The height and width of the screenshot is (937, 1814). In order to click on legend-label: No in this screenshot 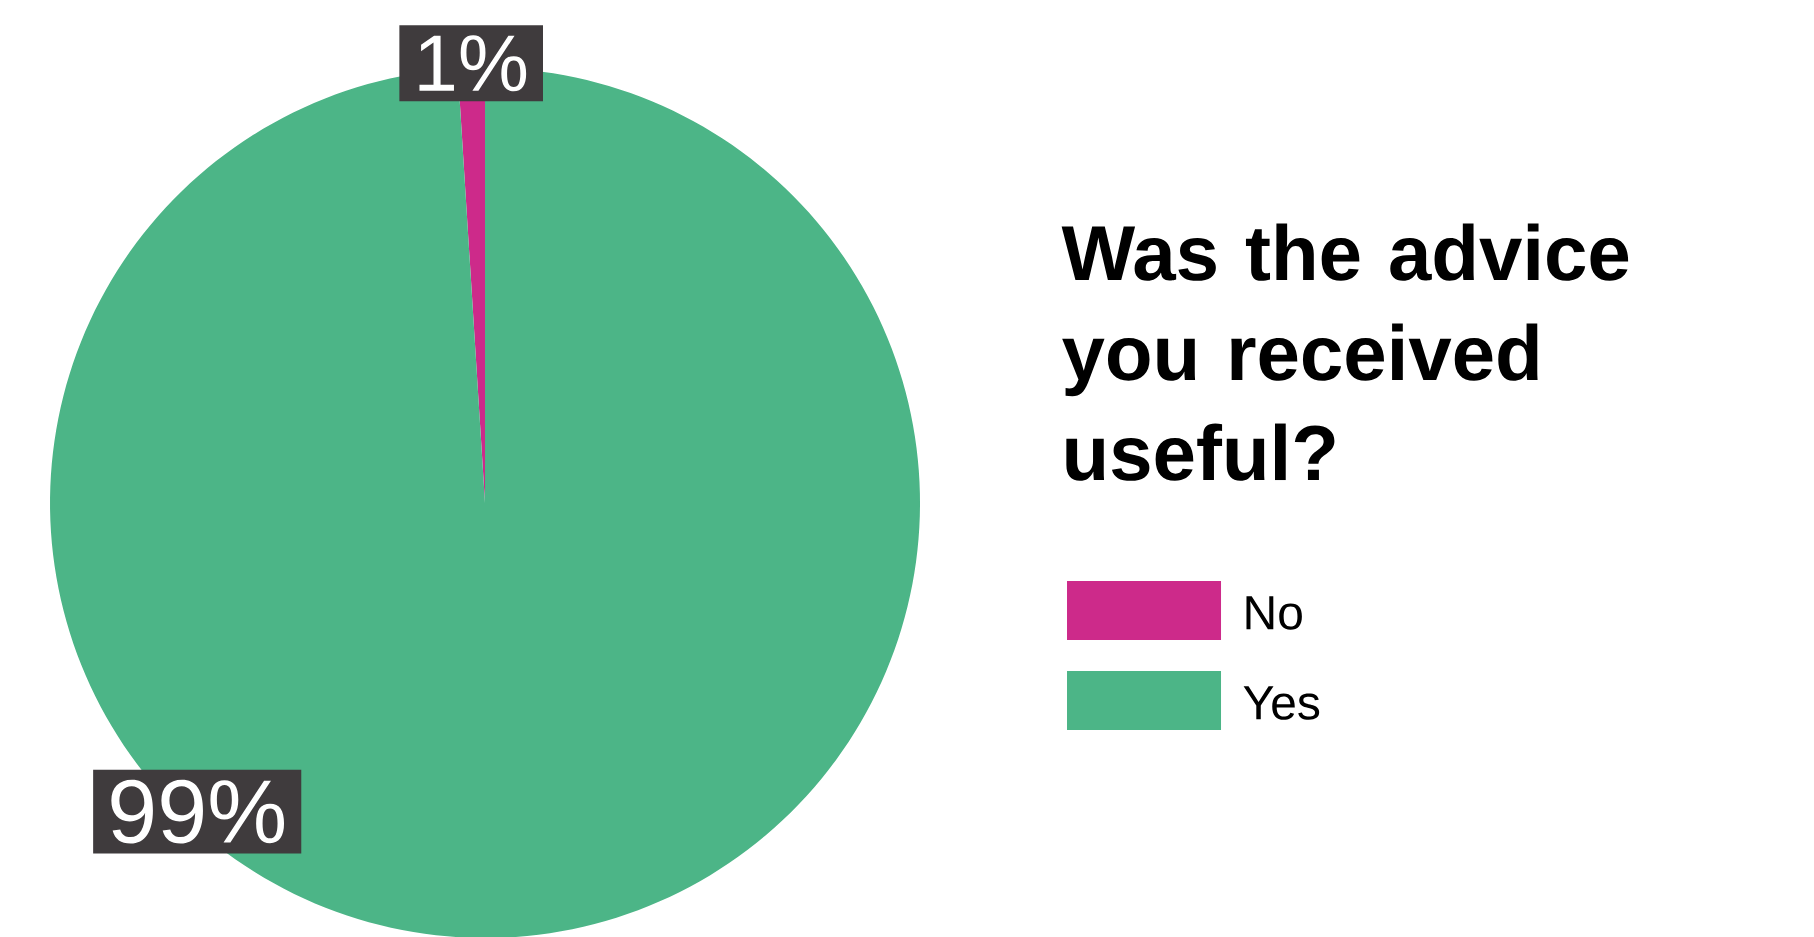, I will do `click(1274, 613)`.